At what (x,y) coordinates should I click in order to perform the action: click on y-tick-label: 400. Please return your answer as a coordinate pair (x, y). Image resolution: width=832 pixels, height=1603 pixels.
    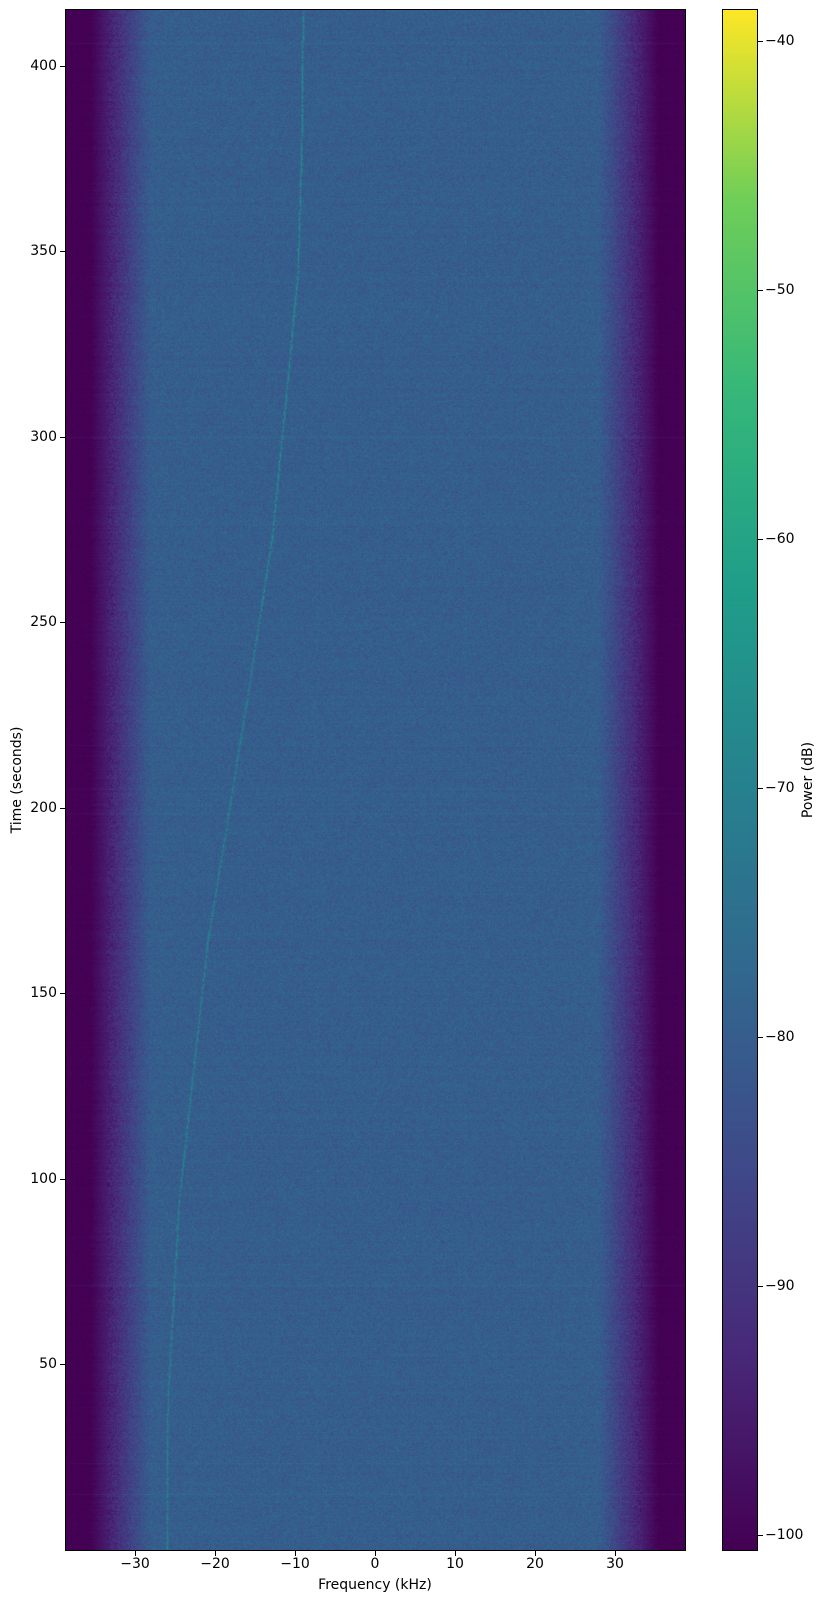
    Looking at the image, I should click on (43, 66).